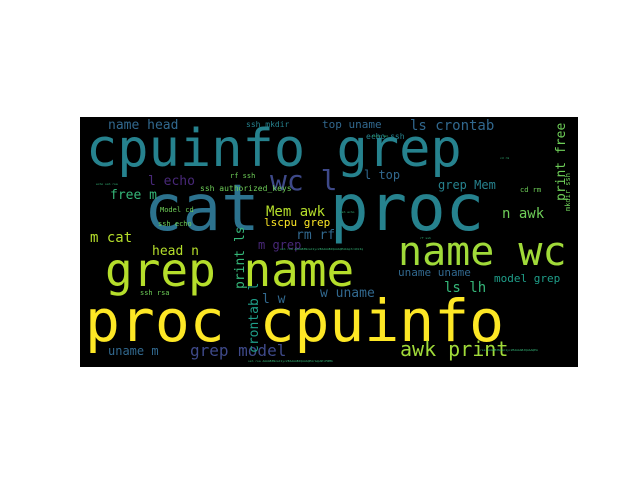 This screenshot has height=480, width=640. Describe the element at coordinates (467, 185) in the screenshot. I see `word-grep-mem: grep Mem` at that location.